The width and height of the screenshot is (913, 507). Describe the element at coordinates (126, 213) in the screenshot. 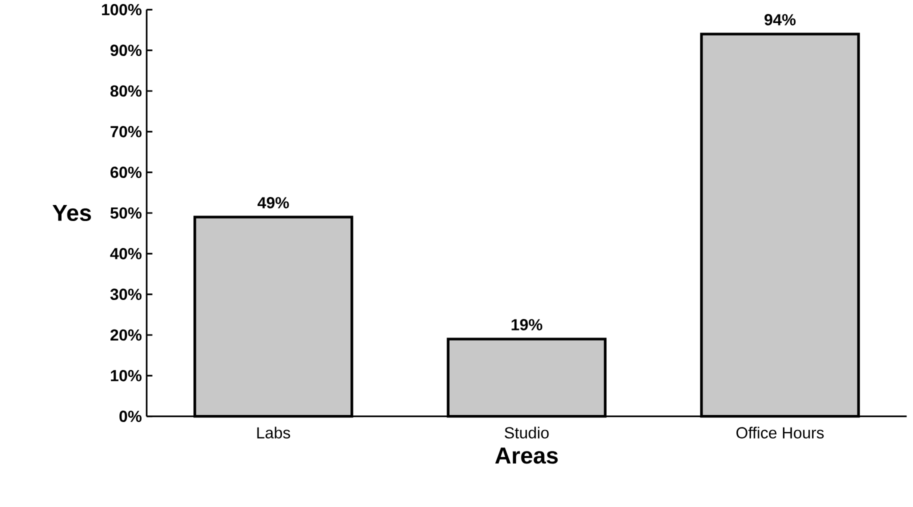

I see `y-tick-label: 50%` at that location.